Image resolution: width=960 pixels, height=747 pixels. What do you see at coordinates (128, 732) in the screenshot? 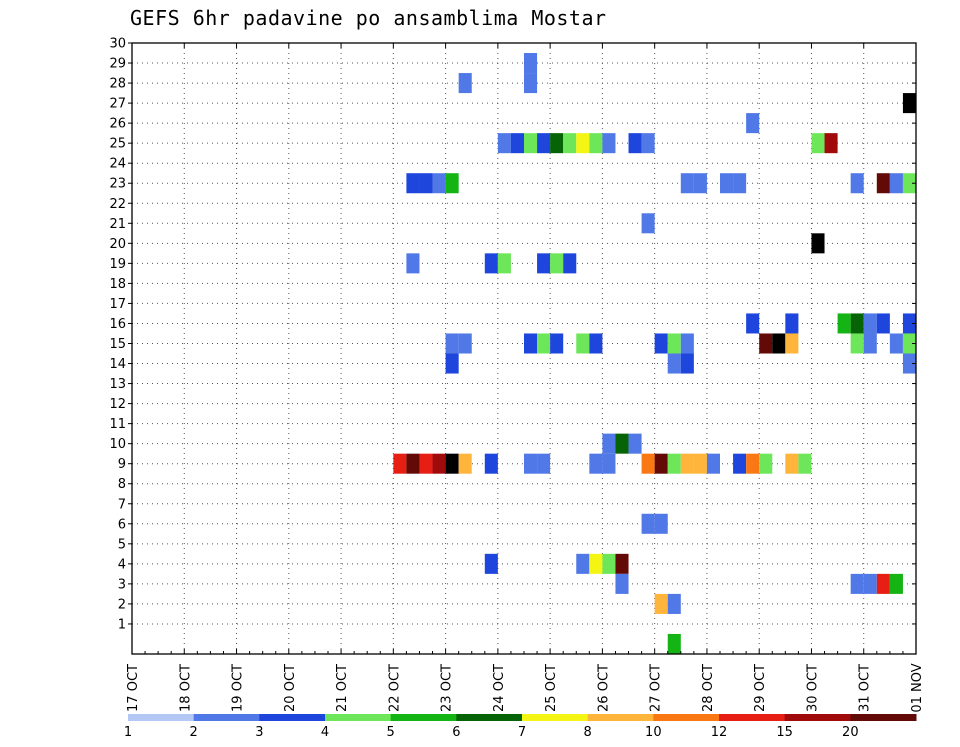
I see `legend-label: 1` at bounding box center [128, 732].